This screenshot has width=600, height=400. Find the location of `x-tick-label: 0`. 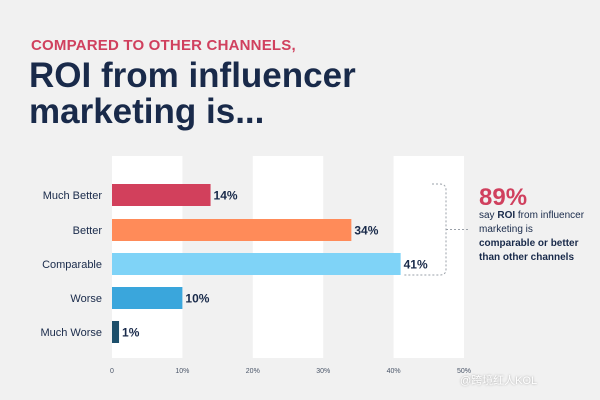

x-tick-label: 0 is located at coordinates (112, 371).